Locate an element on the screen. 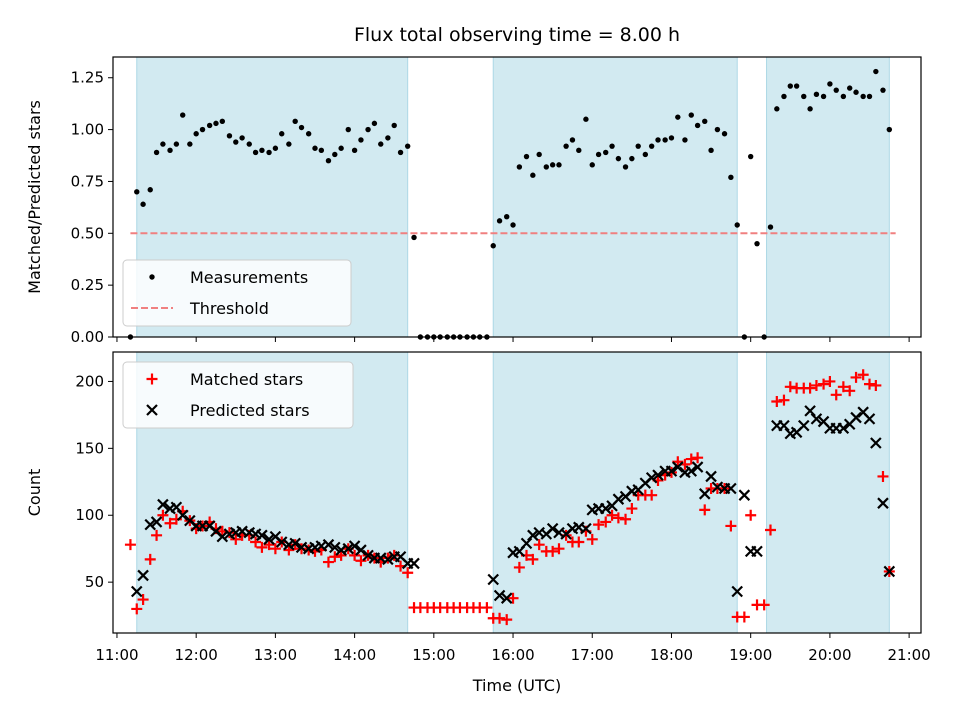 This screenshot has height=720, width=960. legend-label: Predicted stars is located at coordinates (250, 410).